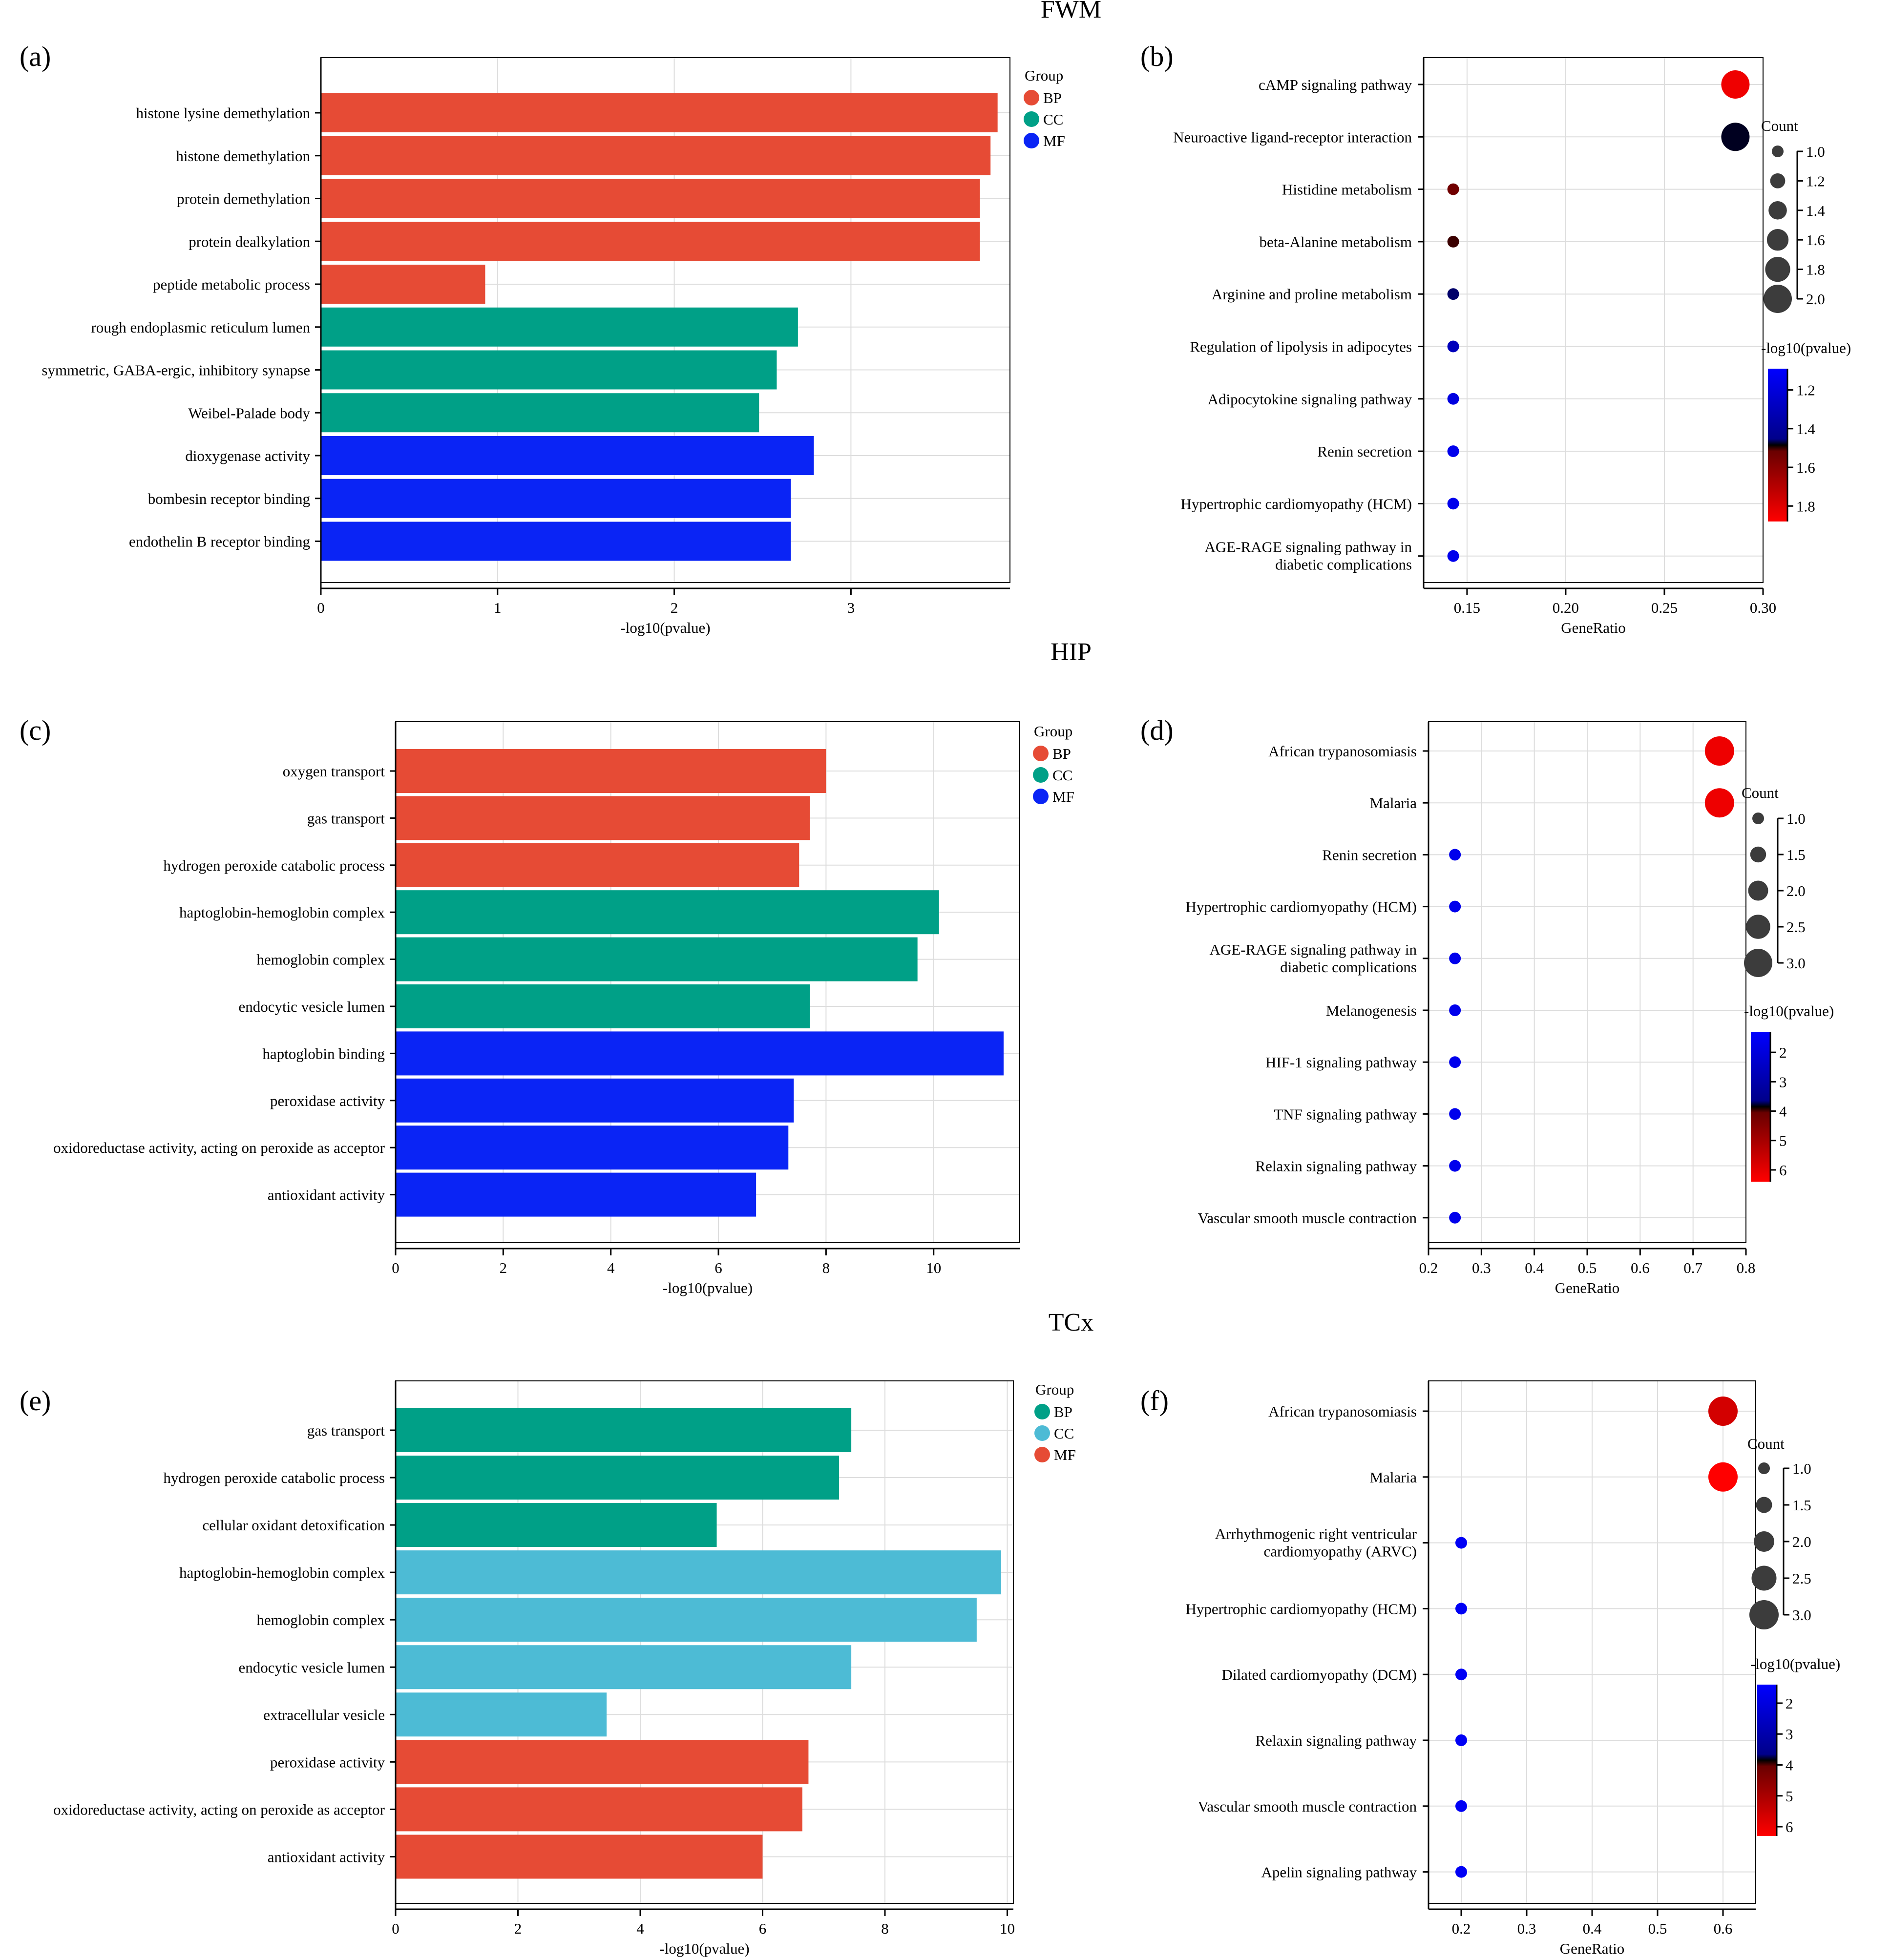 This screenshot has height=1960, width=1891. What do you see at coordinates (1053, 119) in the screenshot?
I see `legend-label-cc: CC` at bounding box center [1053, 119].